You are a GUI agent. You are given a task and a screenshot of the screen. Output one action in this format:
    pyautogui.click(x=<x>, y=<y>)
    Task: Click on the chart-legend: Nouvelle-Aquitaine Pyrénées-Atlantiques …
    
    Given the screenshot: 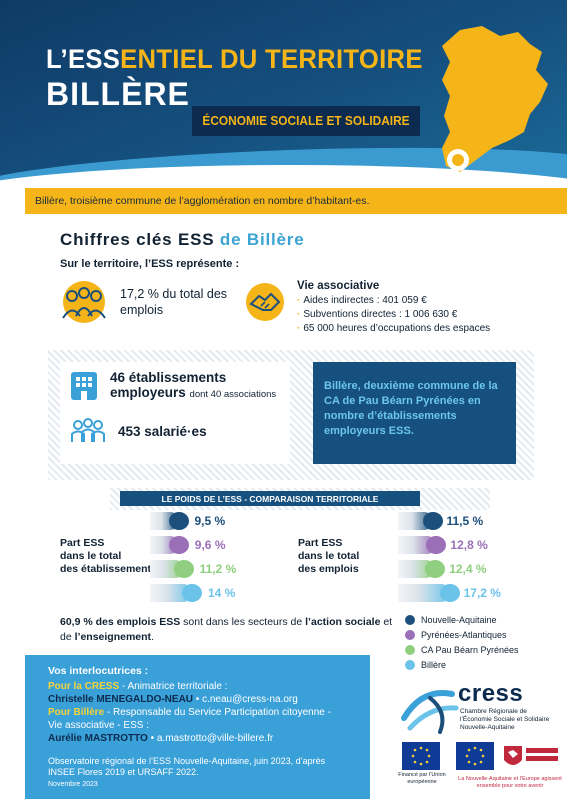 What is the action you would take?
    pyautogui.click(x=462, y=644)
    